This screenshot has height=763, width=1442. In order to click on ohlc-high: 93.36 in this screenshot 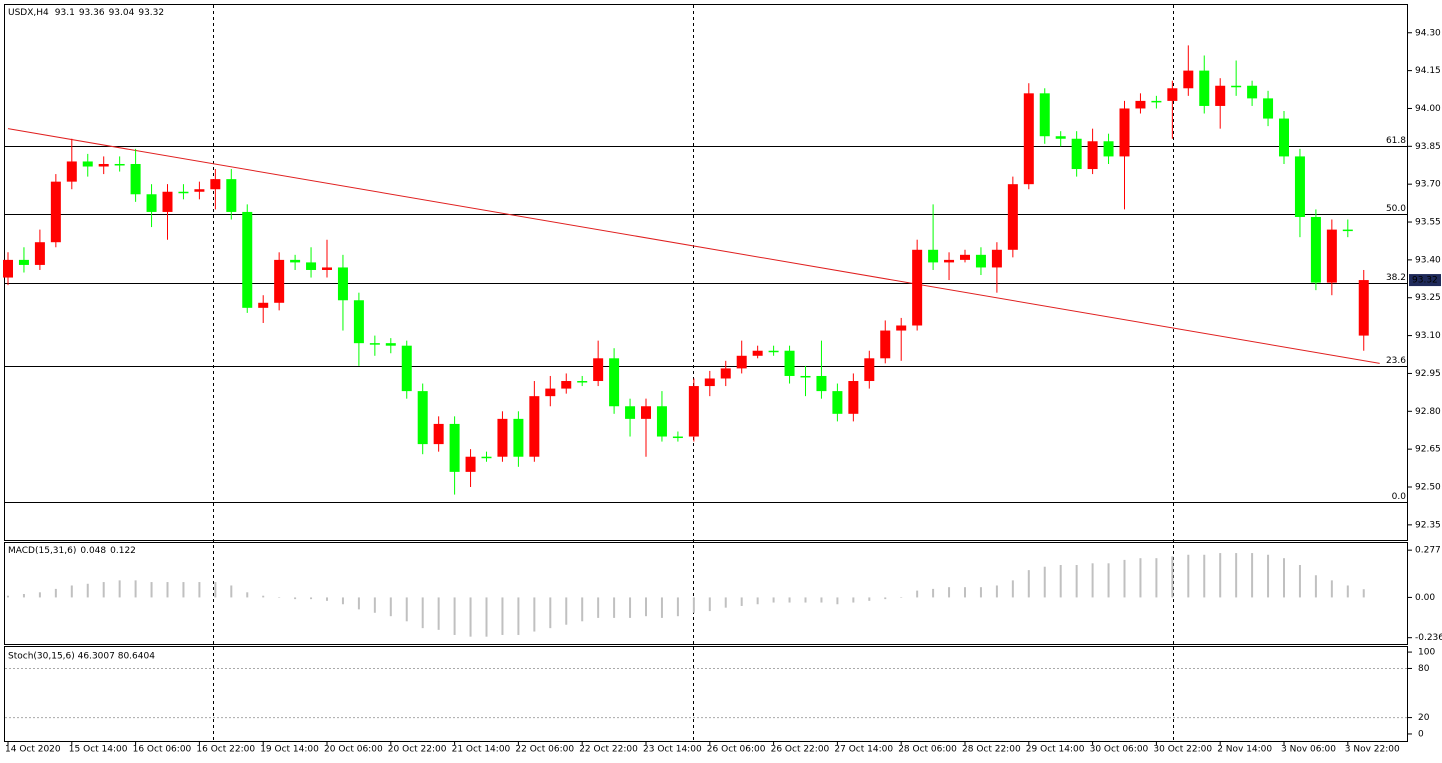, I will do `click(92, 13)`.